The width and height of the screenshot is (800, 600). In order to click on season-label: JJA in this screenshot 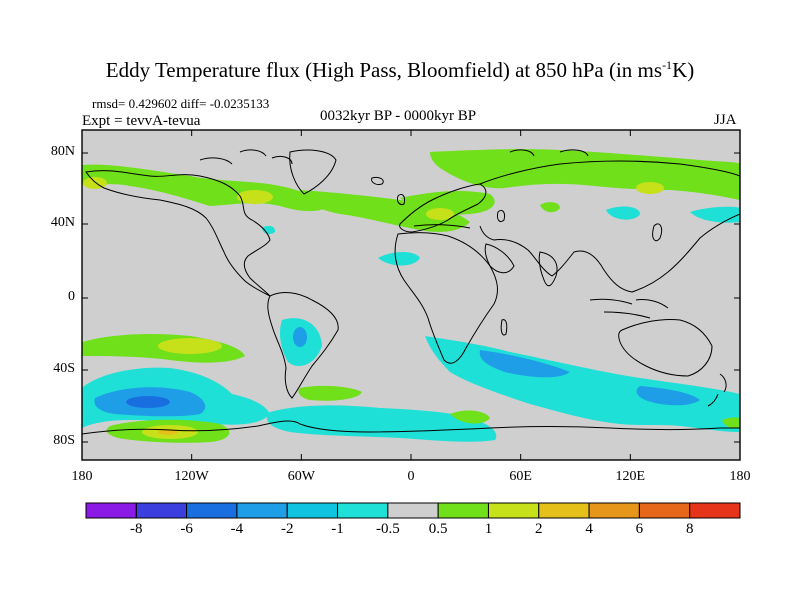, I will do `click(725, 120)`.